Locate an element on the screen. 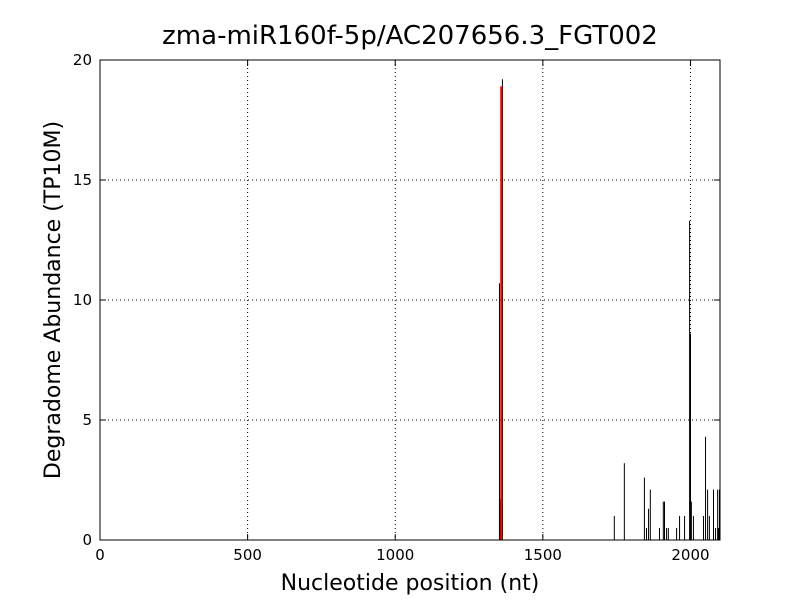 The image size is (800, 600). y-axis-label: Degradome Abundance (TP10M) is located at coordinates (53, 300).